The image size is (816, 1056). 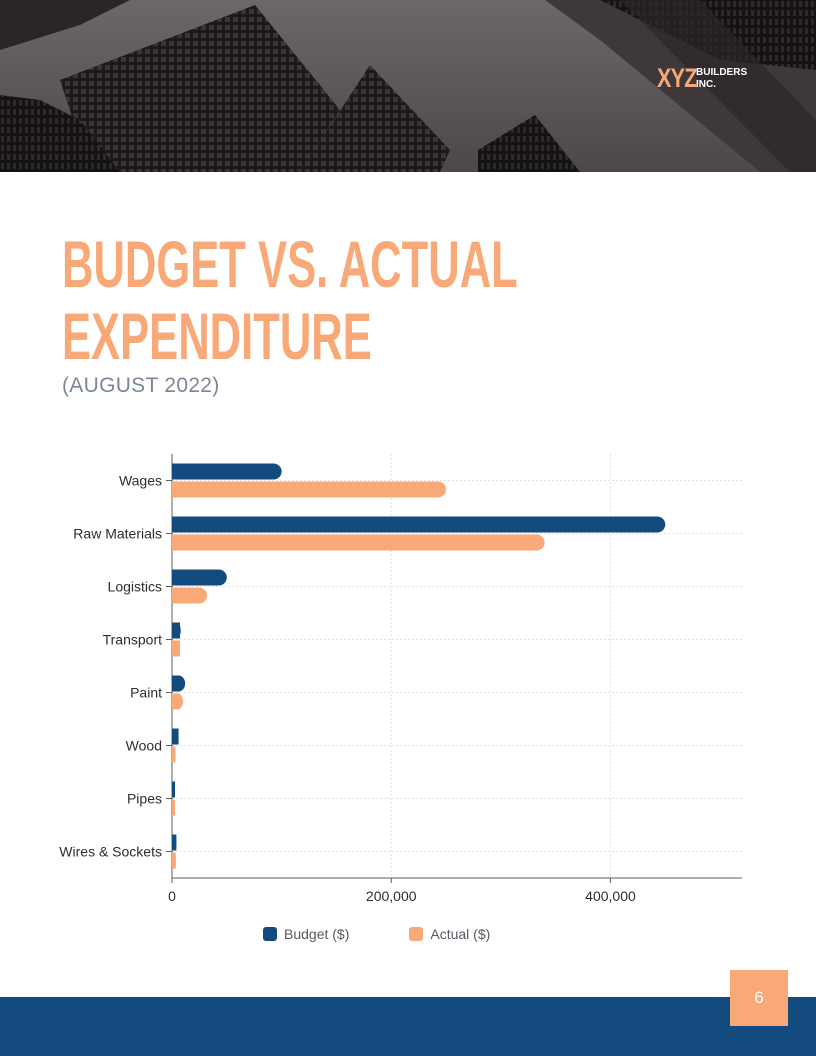 What do you see at coordinates (133, 640) in the screenshot?
I see `y-tick-label-3: Transport` at bounding box center [133, 640].